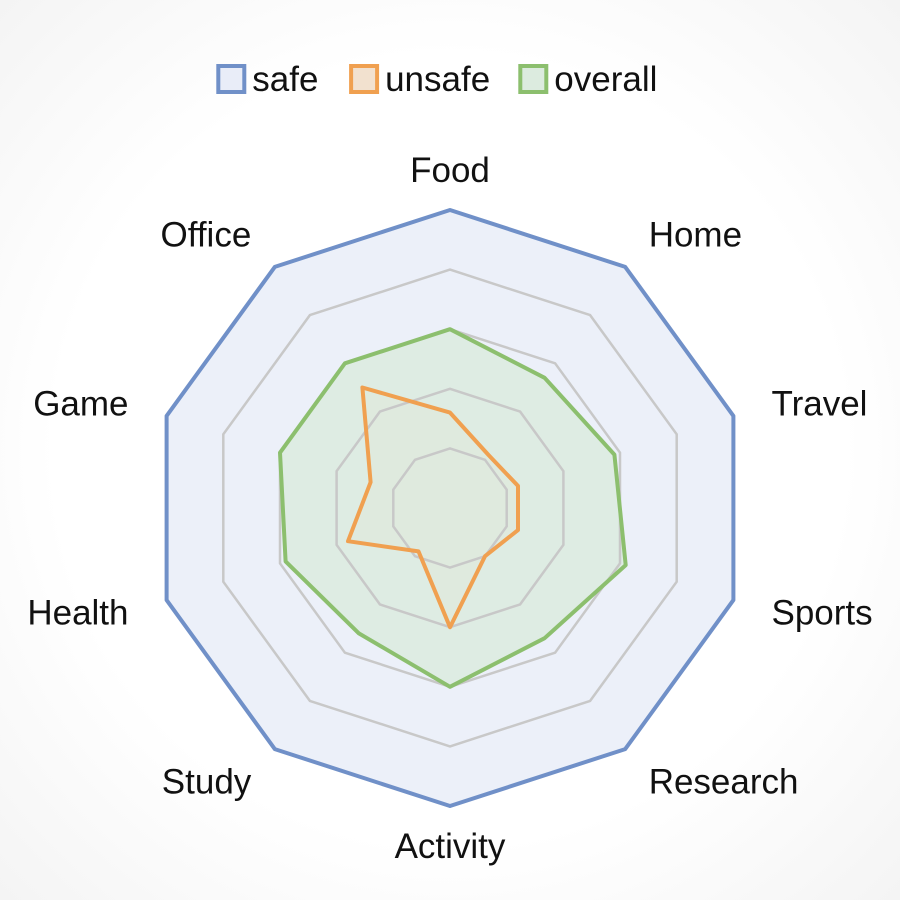  I want to click on legend: safe unsafe overall, so click(436, 79).